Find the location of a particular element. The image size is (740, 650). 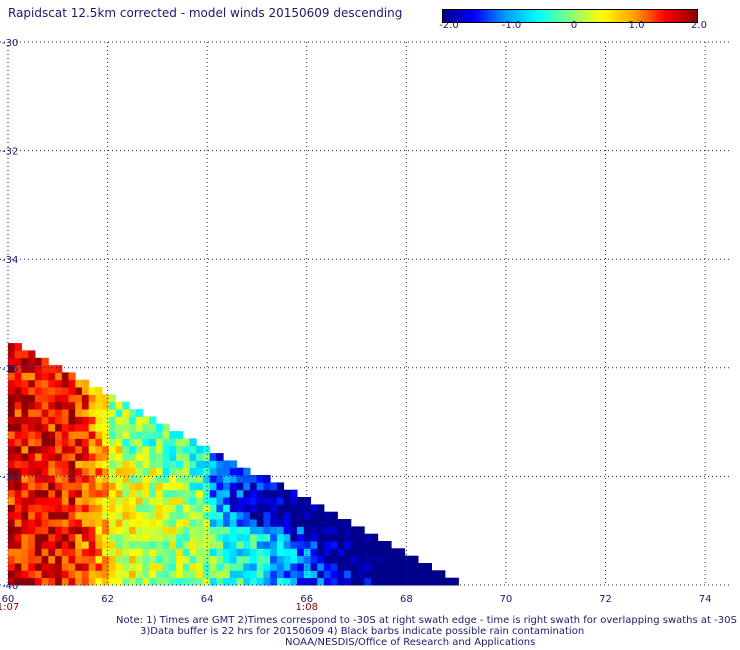

y-tick-label: -30 is located at coordinates (10, 43).